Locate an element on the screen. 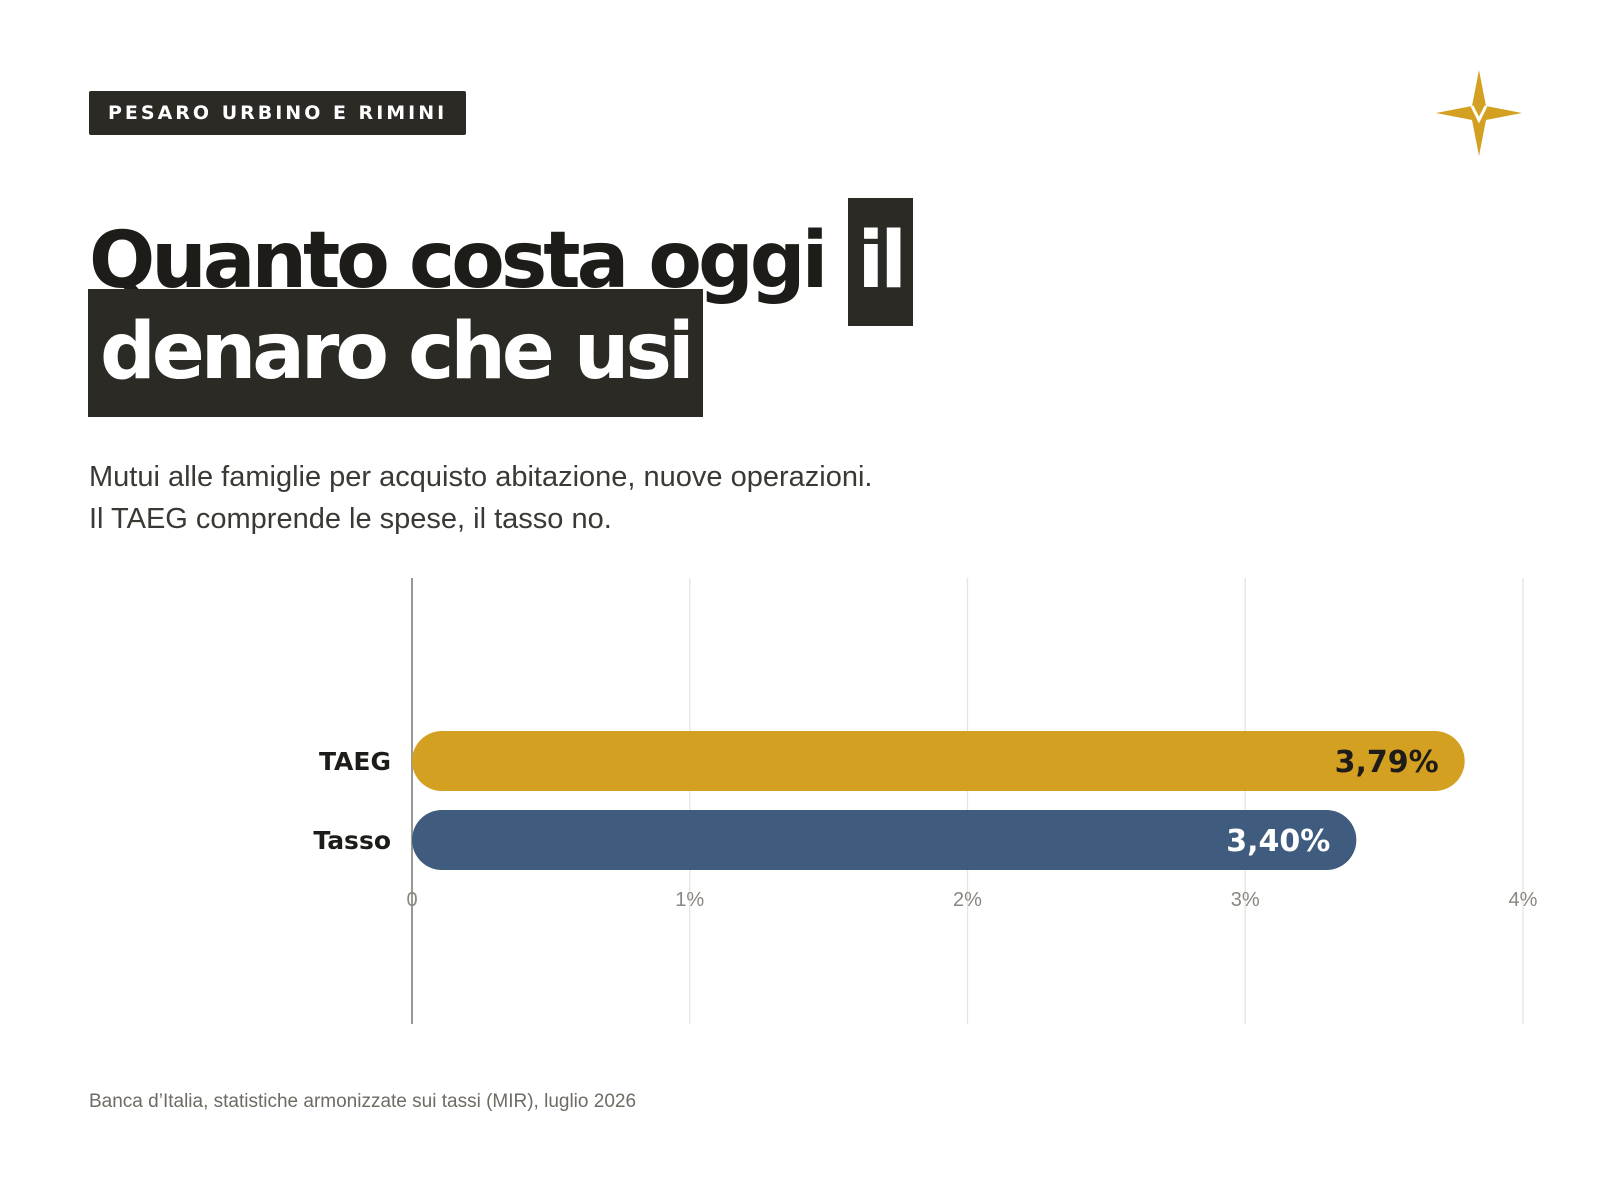 The image size is (1600, 1200). data-label: 3,79% is located at coordinates (1387, 762).